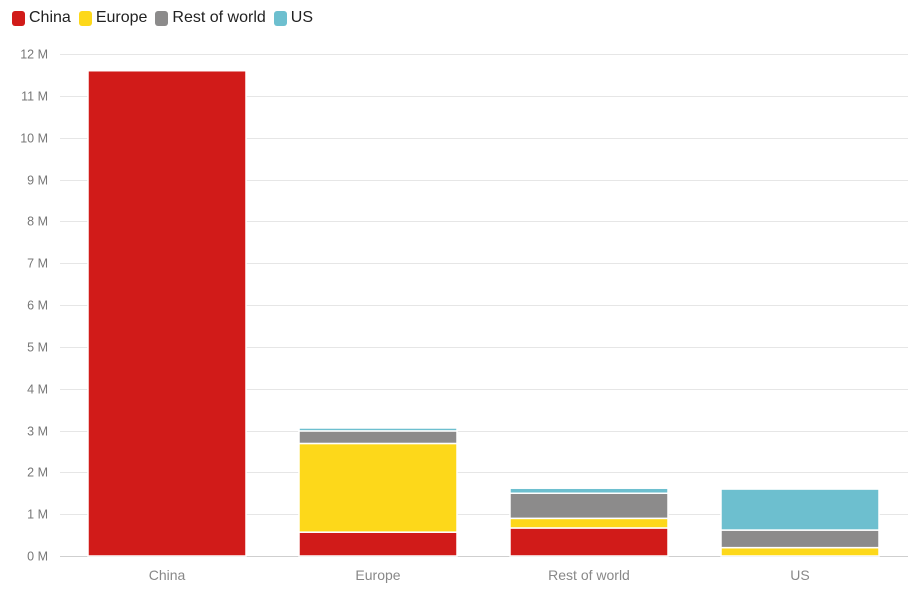 Image resolution: width=918 pixels, height=595 pixels. Describe the element at coordinates (37, 306) in the screenshot. I see `y-tick-label: 6 M` at that location.